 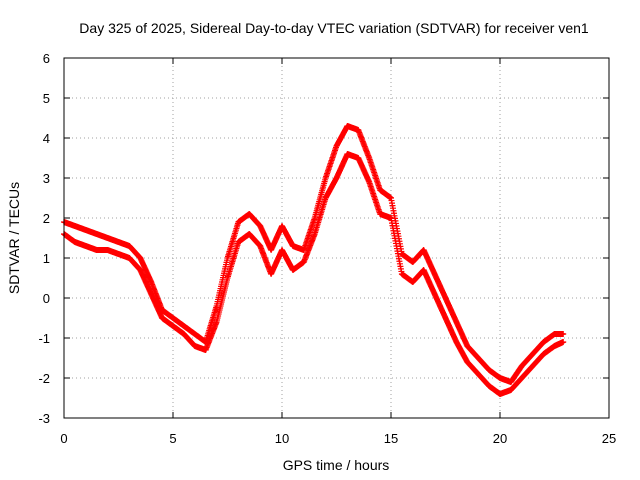 What do you see at coordinates (500, 438) in the screenshot?
I see `x-tick-label: 20` at bounding box center [500, 438].